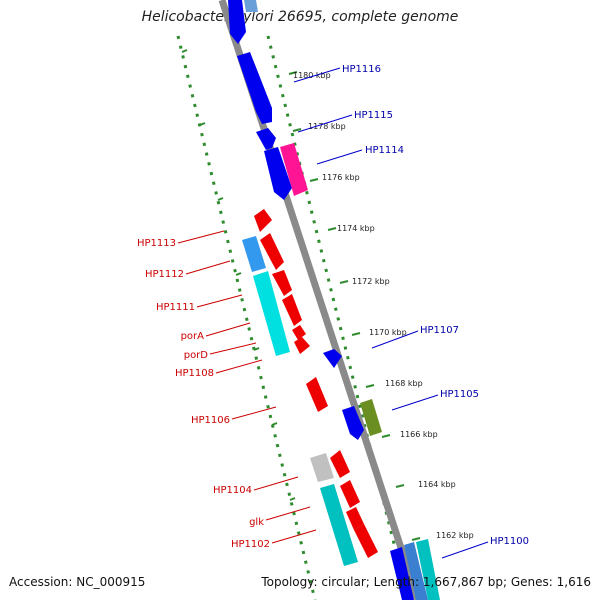 This screenshot has width=600, height=600. Describe the element at coordinates (388, 332) in the screenshot. I see `ruler-1170: 1170 kbp` at that location.